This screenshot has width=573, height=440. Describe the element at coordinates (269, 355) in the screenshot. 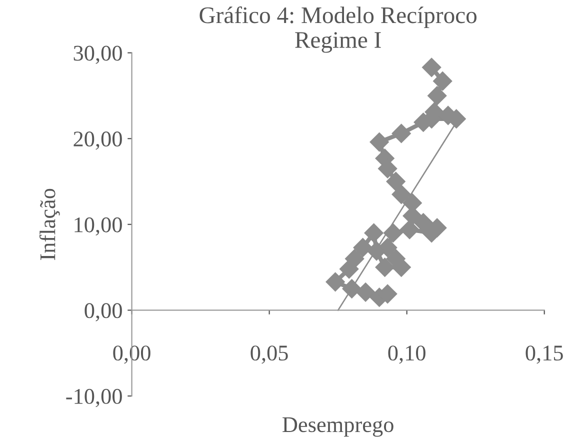

I see `x-tick-label: 0,05` at that location.